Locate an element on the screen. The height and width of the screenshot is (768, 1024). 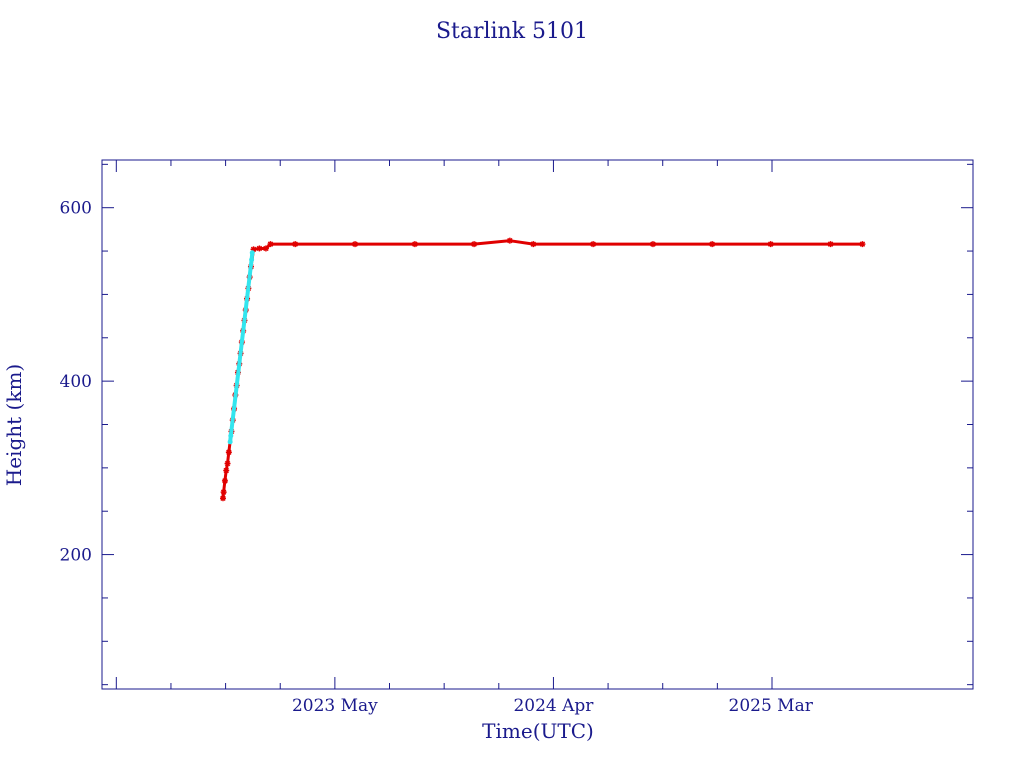
chart-title: Starlink 5101 is located at coordinates (512, 31).